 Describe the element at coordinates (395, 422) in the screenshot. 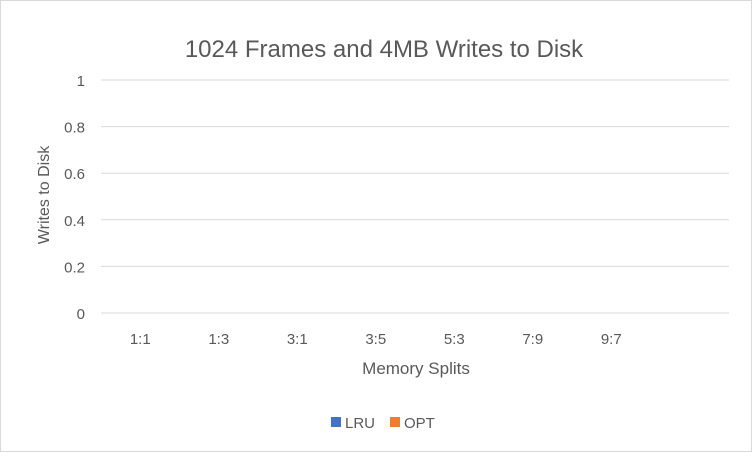

I see `legend-swatch-opt` at that location.